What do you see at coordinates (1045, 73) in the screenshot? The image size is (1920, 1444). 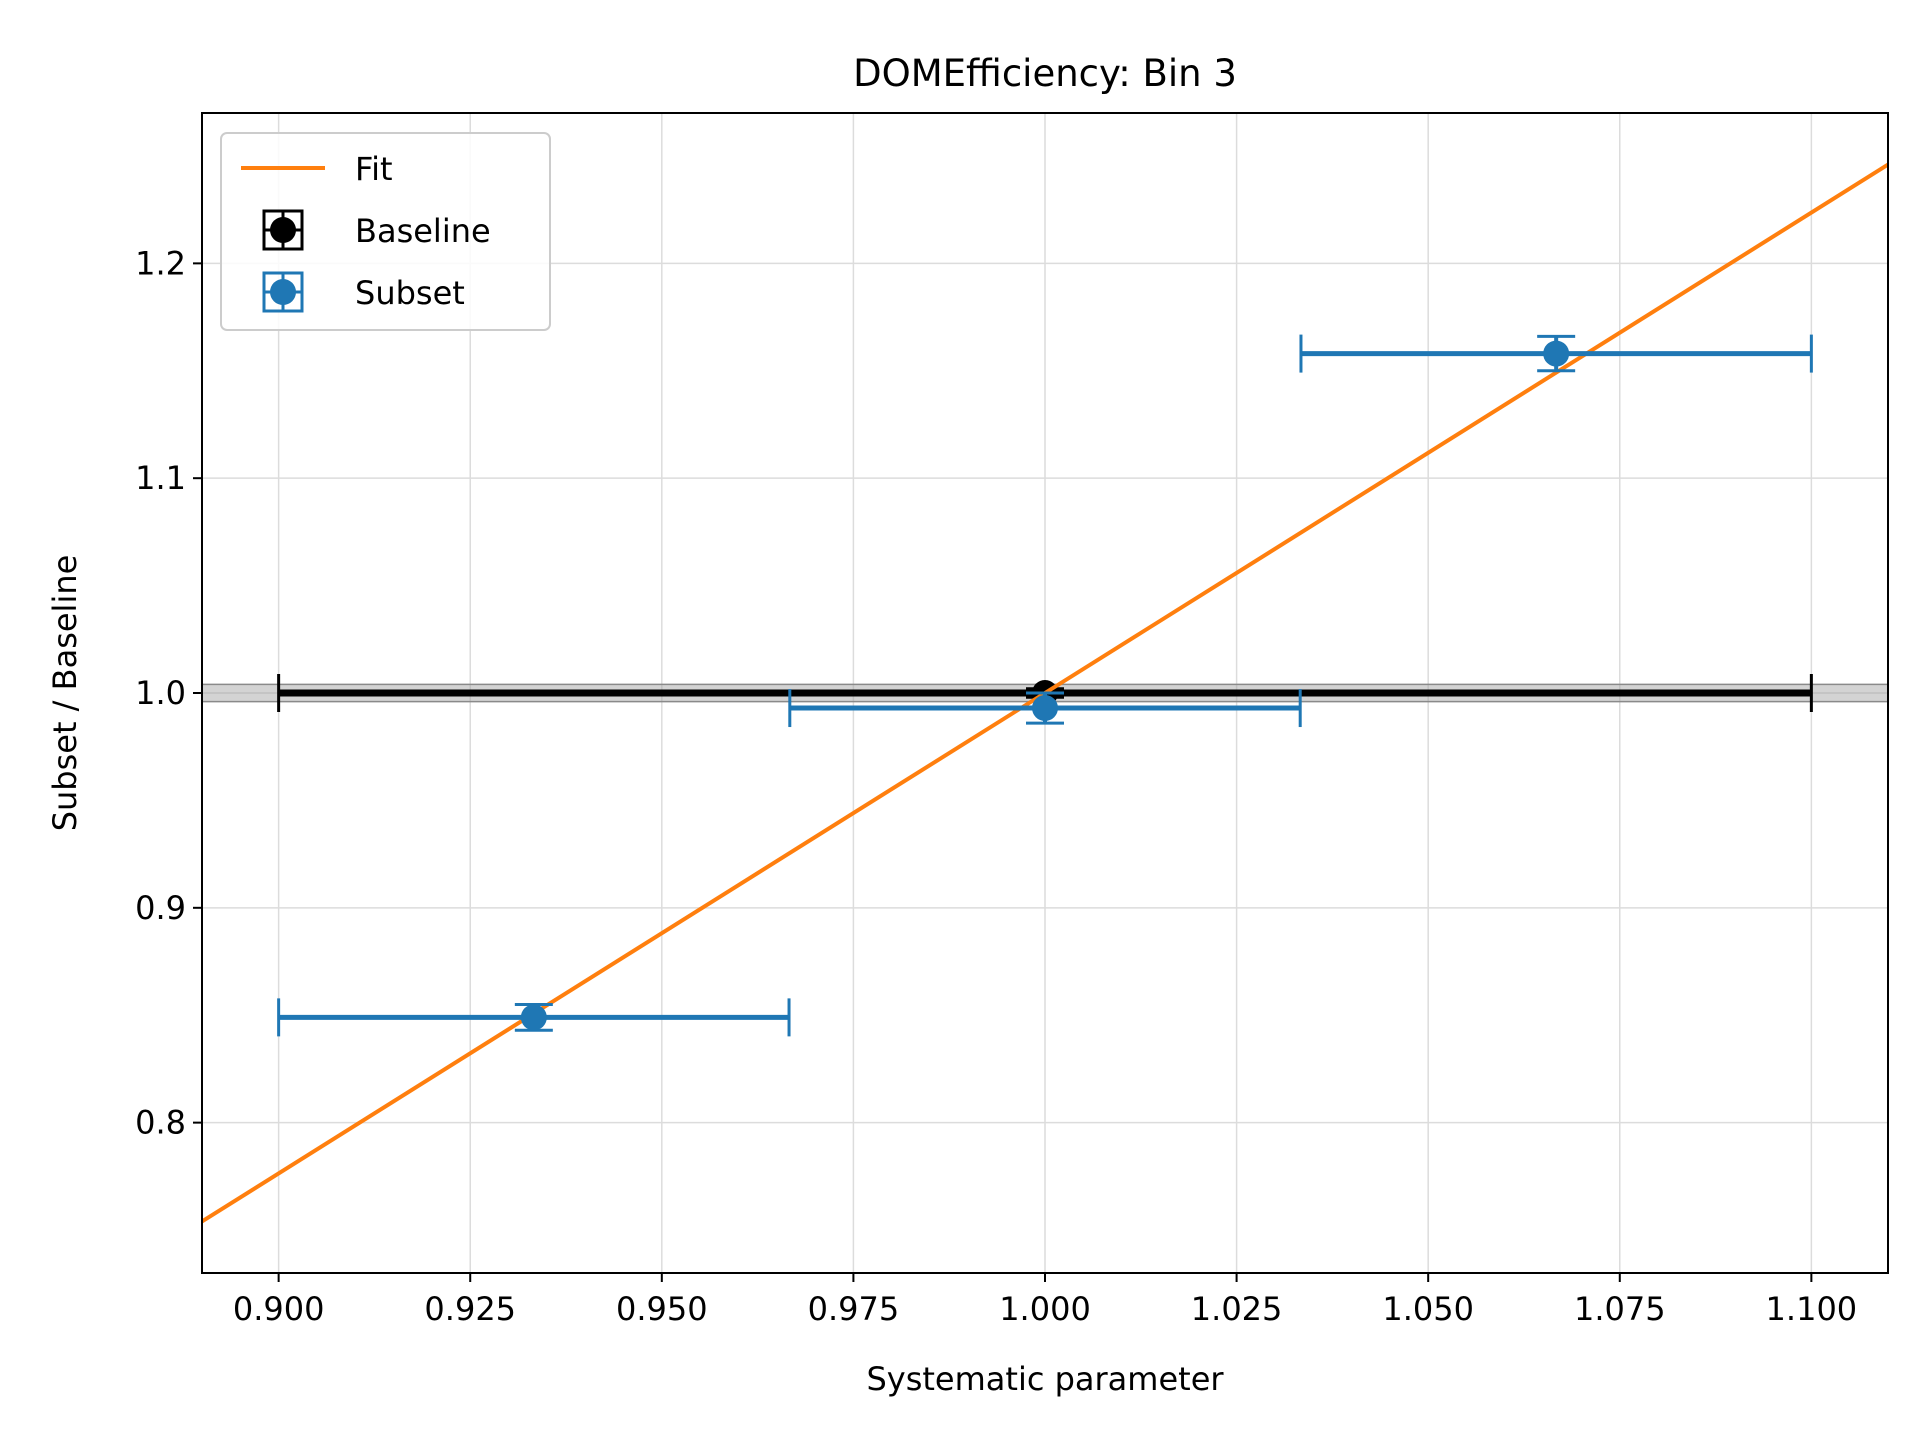 I see `chart-title: DOMEfficiency: Bin 3` at bounding box center [1045, 73].